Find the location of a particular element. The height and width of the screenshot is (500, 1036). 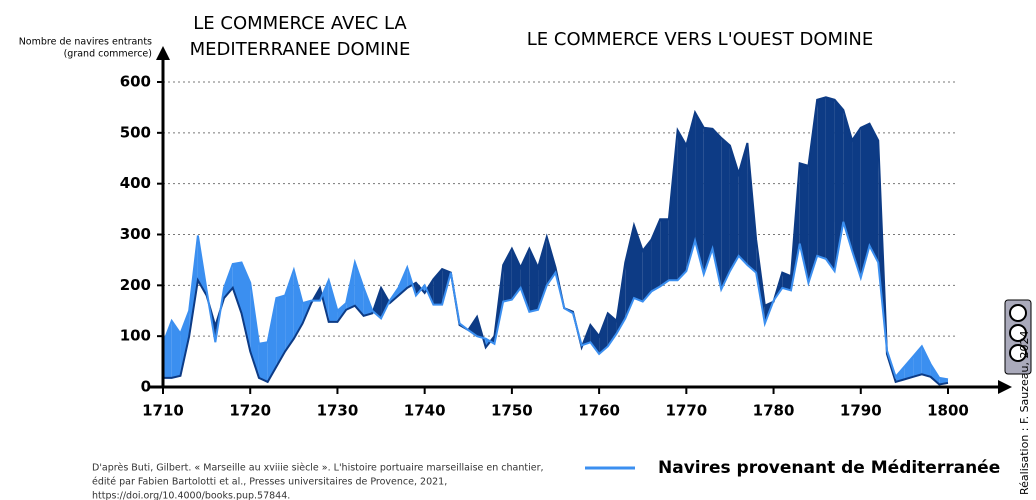

annotation-left: LE COMMERCE AVEC LA is located at coordinates (300, 23).